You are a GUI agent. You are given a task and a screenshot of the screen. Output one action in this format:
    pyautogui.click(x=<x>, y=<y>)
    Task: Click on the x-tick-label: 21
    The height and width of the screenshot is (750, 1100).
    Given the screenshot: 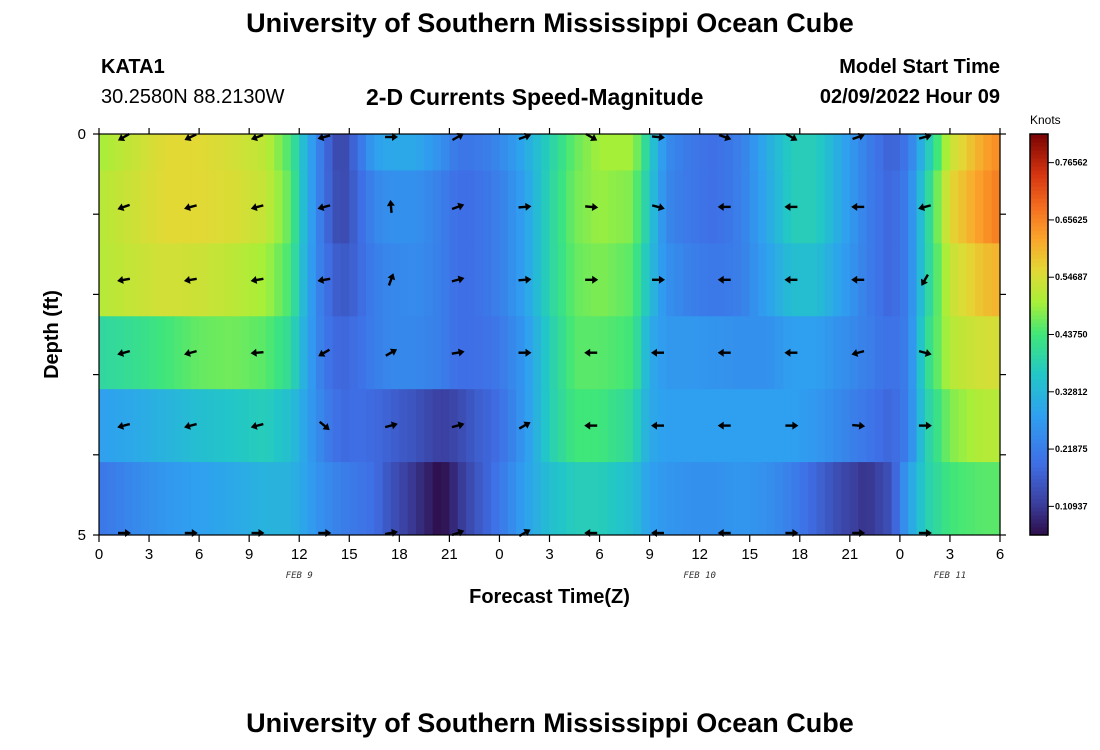 What is the action you would take?
    pyautogui.click(x=449, y=554)
    